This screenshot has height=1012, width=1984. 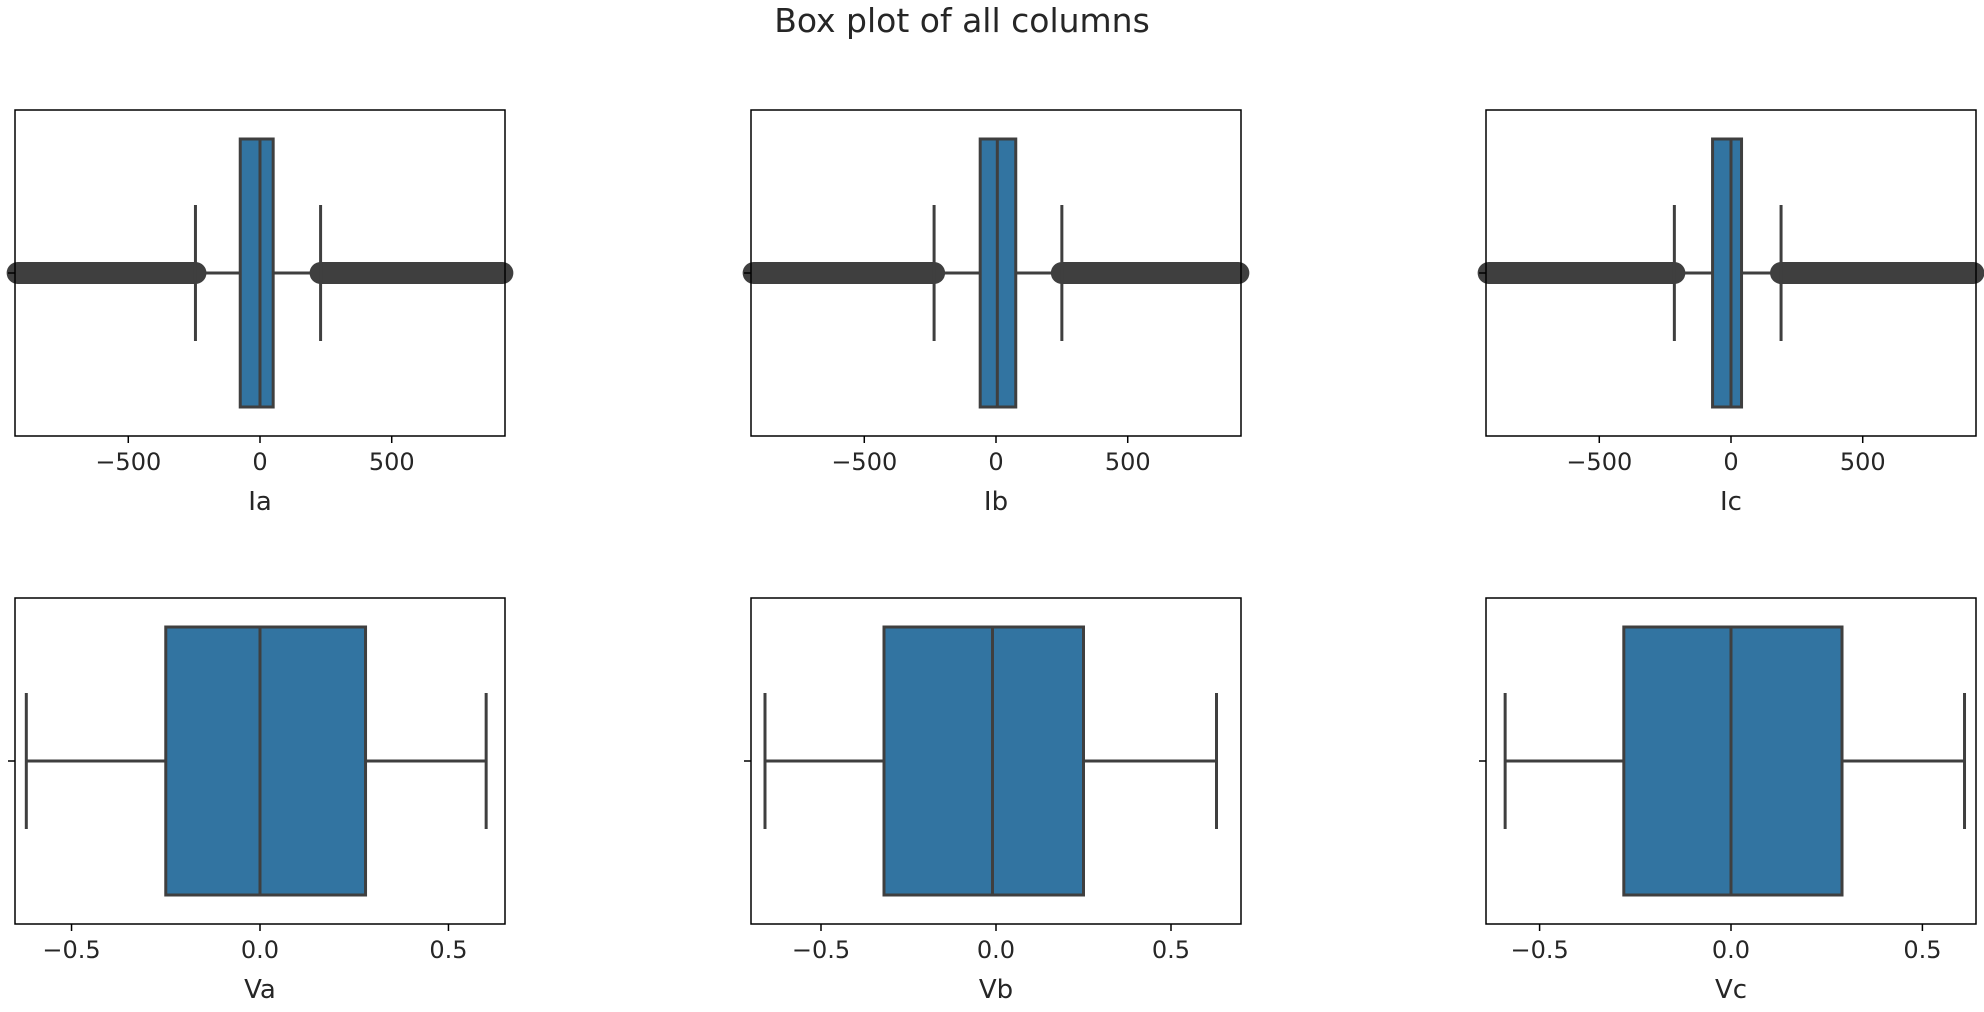 I want to click on subplot-va: −0.5 0.0 0.5 Va, so click(x=257, y=801).